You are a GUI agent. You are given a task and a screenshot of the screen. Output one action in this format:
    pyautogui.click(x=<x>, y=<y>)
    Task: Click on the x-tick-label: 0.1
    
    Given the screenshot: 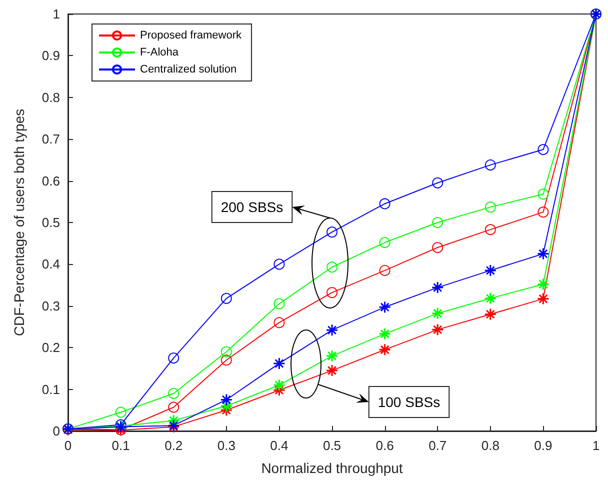 What is the action you would take?
    pyautogui.click(x=121, y=445)
    